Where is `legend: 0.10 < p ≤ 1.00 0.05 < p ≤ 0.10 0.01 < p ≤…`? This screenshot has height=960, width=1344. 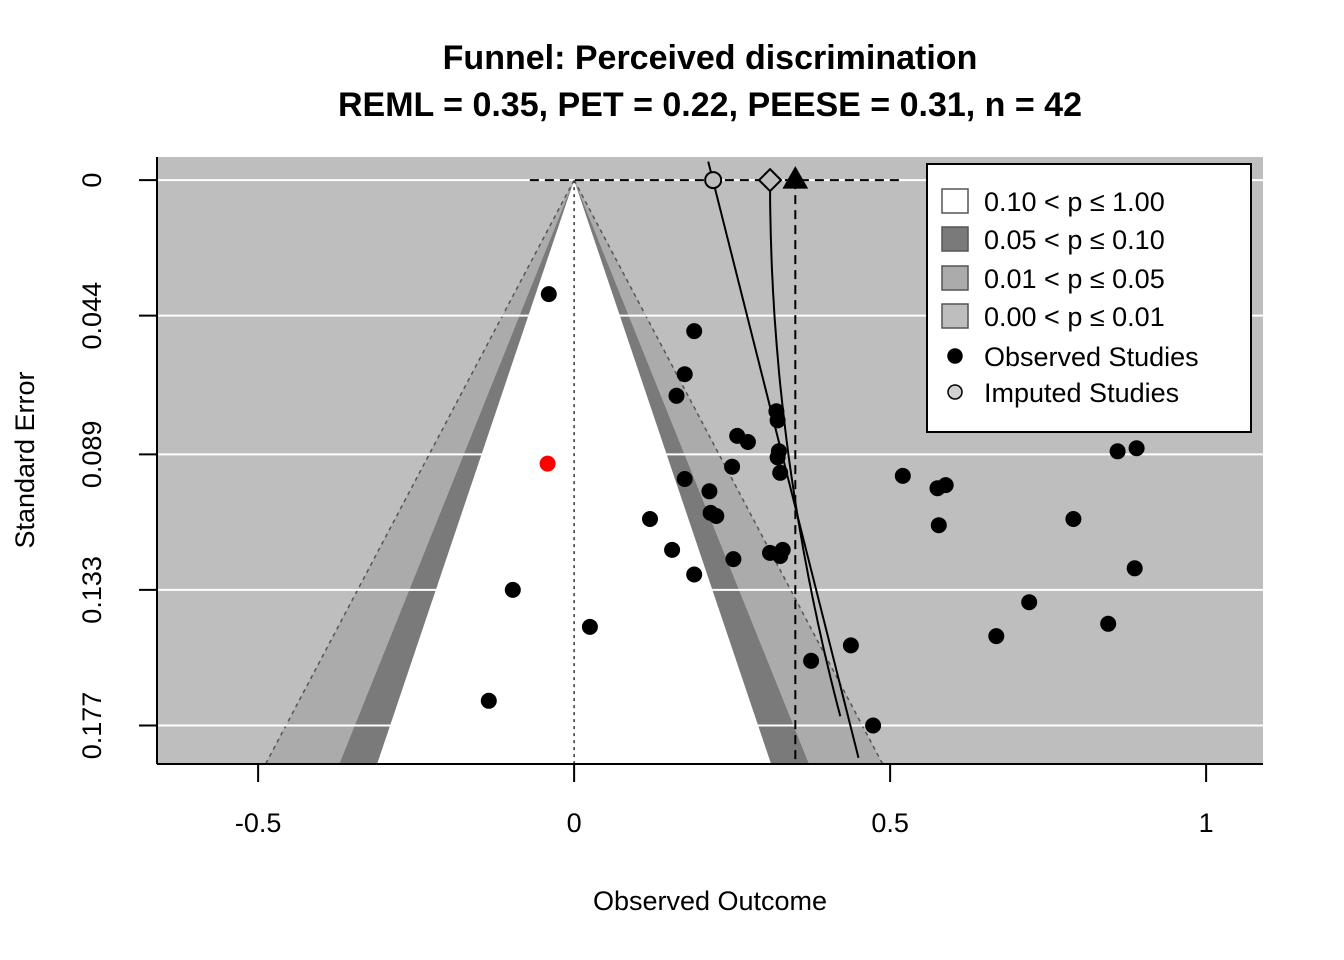 legend: 0.10 < p ≤ 1.00 0.05 < p ≤ 0.10 0.01 < p ≤… is located at coordinates (1089, 298).